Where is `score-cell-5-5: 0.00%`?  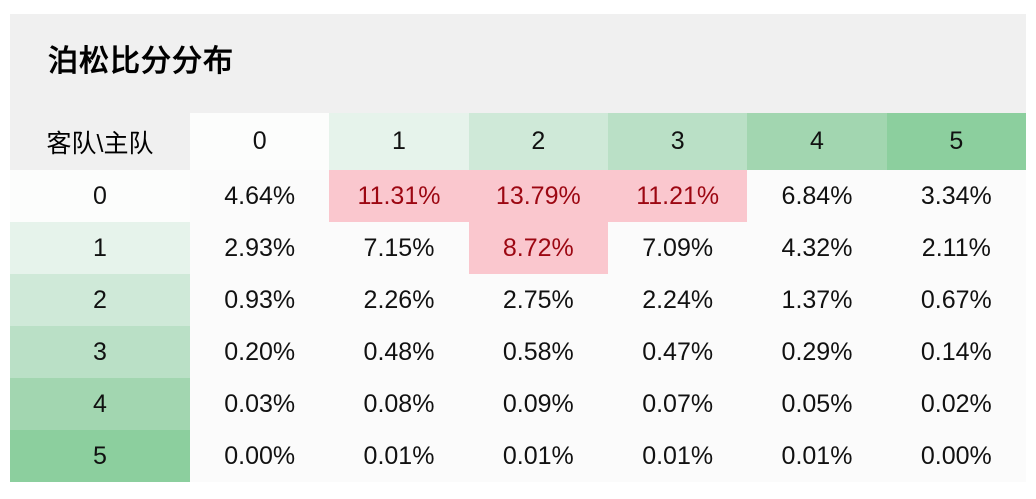 score-cell-5-5: 0.00% is located at coordinates (956, 456).